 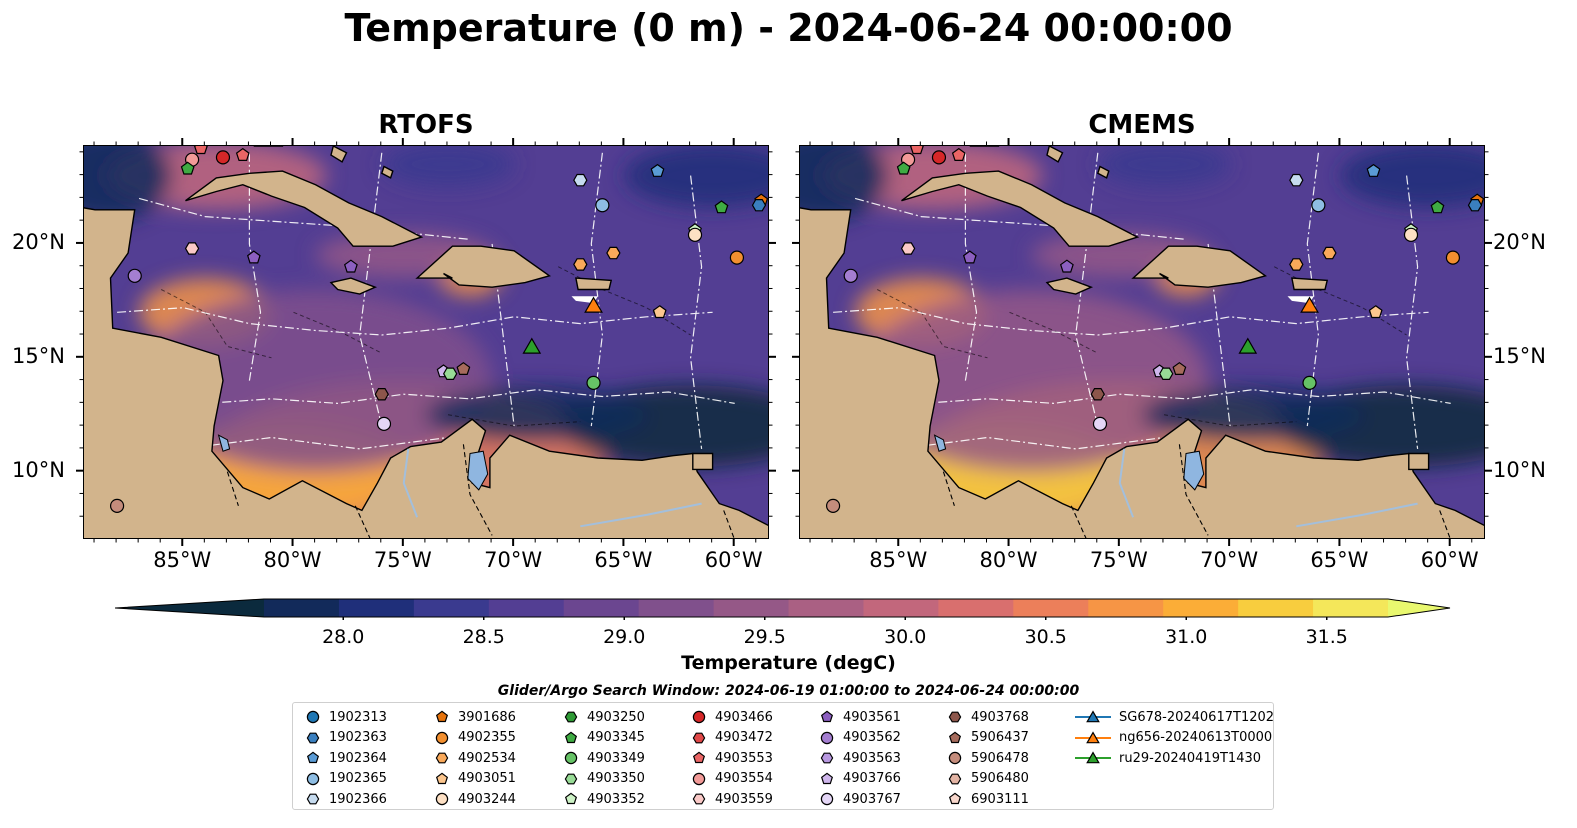 I want to click on legend-item-SG678-20240617T1202: SG678-20240617T1202, so click(x=1174, y=717).